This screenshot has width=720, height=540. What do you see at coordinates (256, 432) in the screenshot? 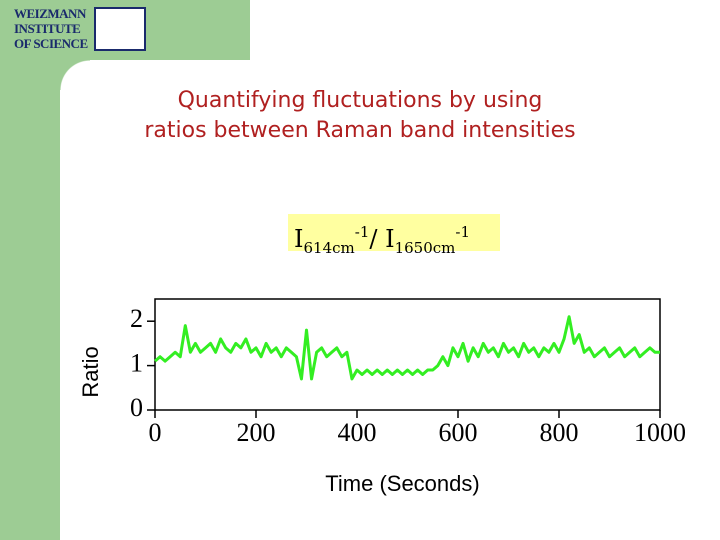
I see `x-tick-label: 200` at bounding box center [256, 432].